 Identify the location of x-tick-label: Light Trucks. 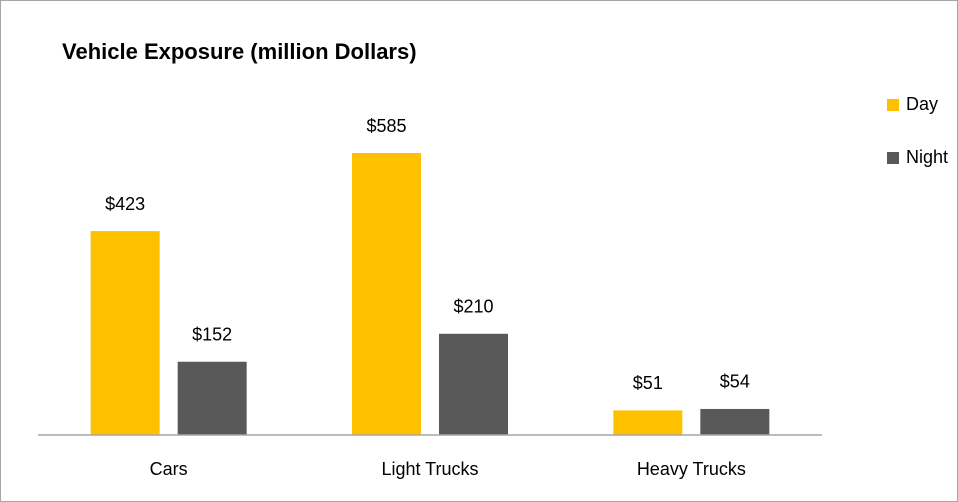
(429, 469).